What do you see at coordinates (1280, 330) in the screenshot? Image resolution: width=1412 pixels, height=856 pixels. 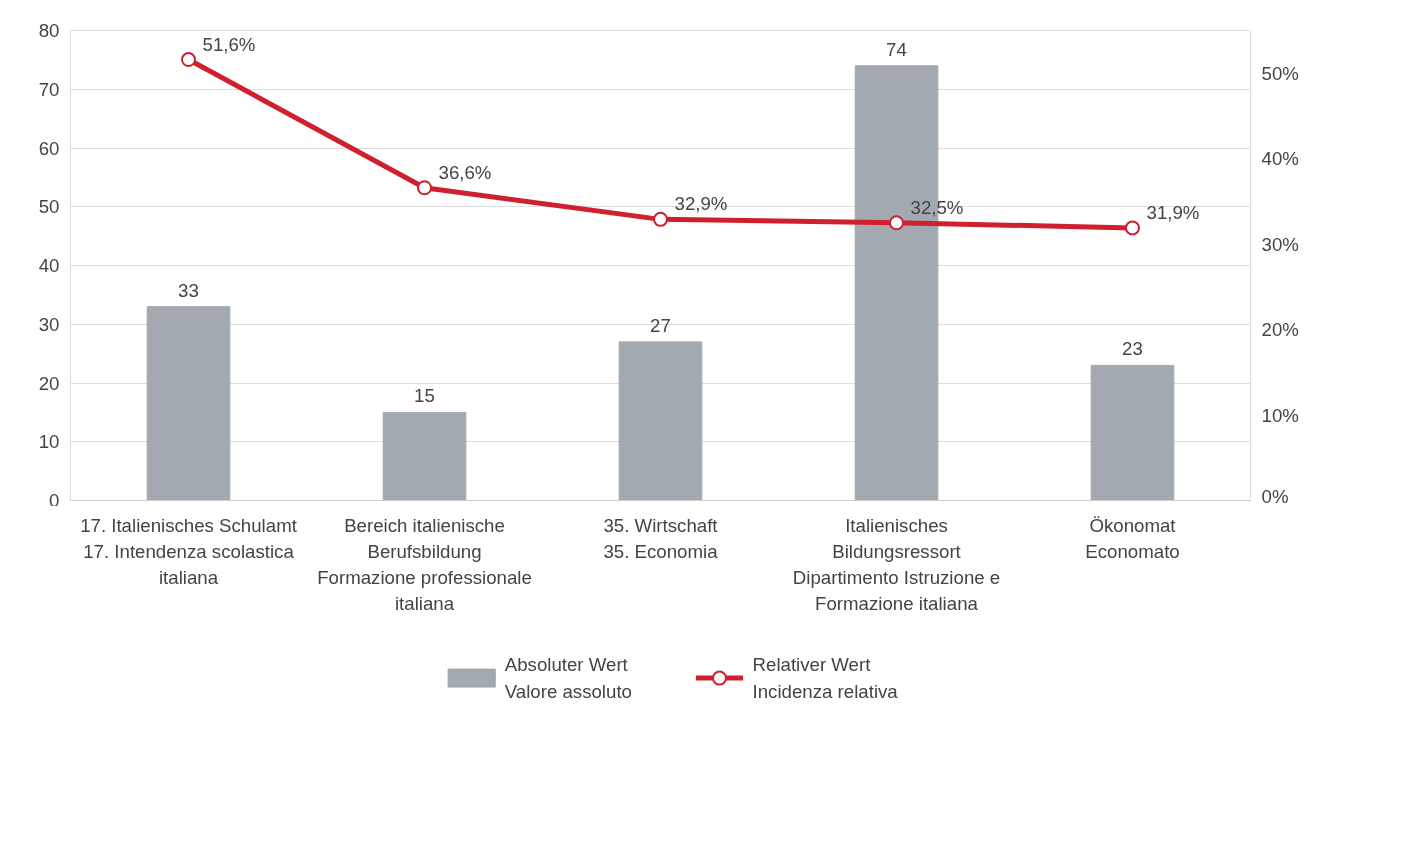 I see `y2-tick-label: 20%` at bounding box center [1280, 330].